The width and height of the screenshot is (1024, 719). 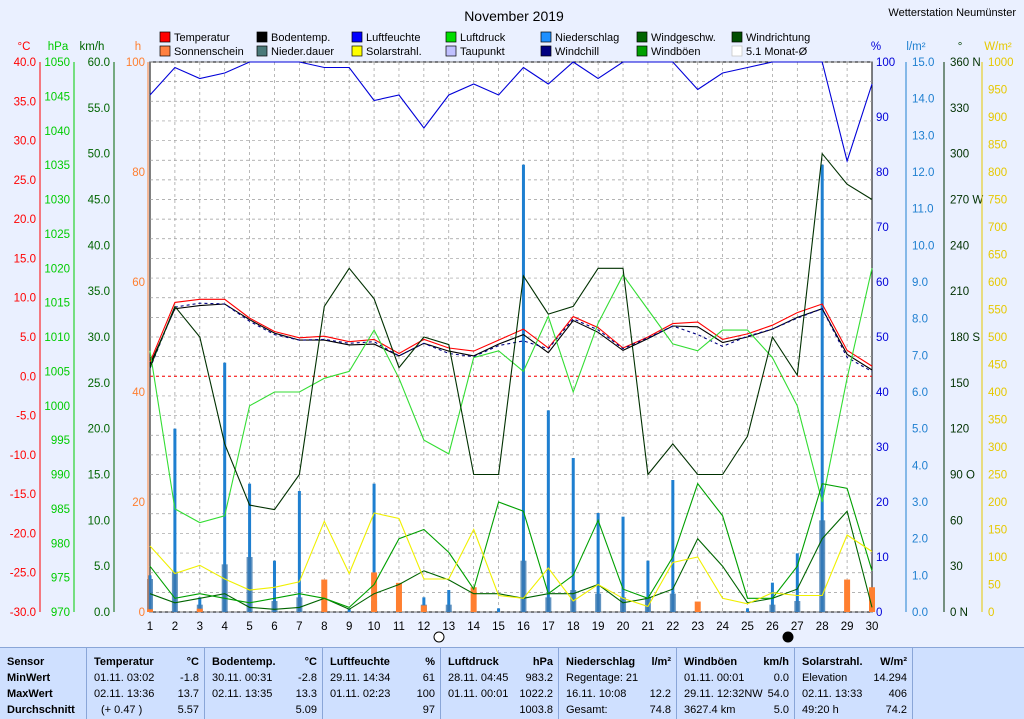 What do you see at coordinates (189, 678) in the screenshot?
I see `stats-min-value: -1.8` at bounding box center [189, 678].